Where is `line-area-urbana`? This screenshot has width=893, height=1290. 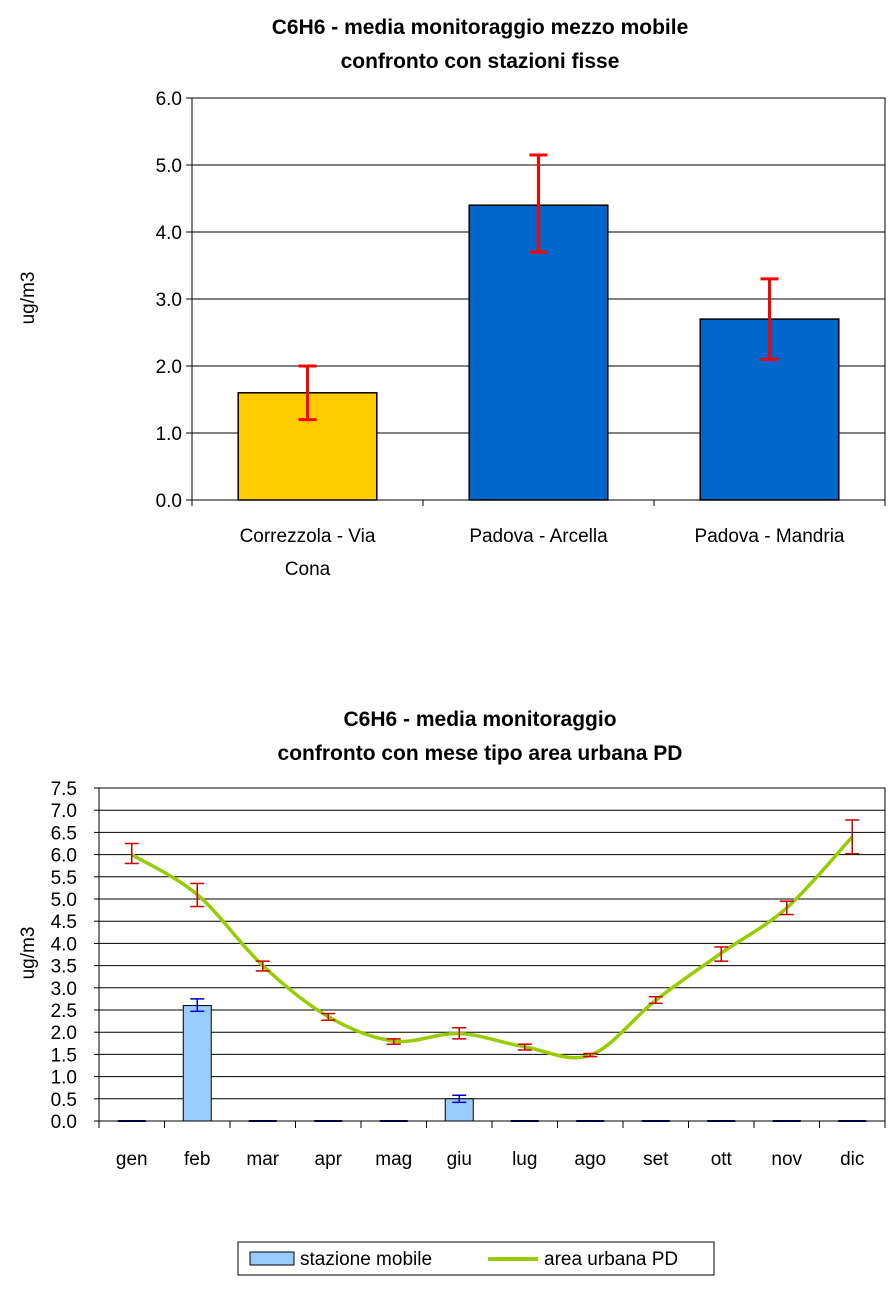 line-area-urbana is located at coordinates (492, 947).